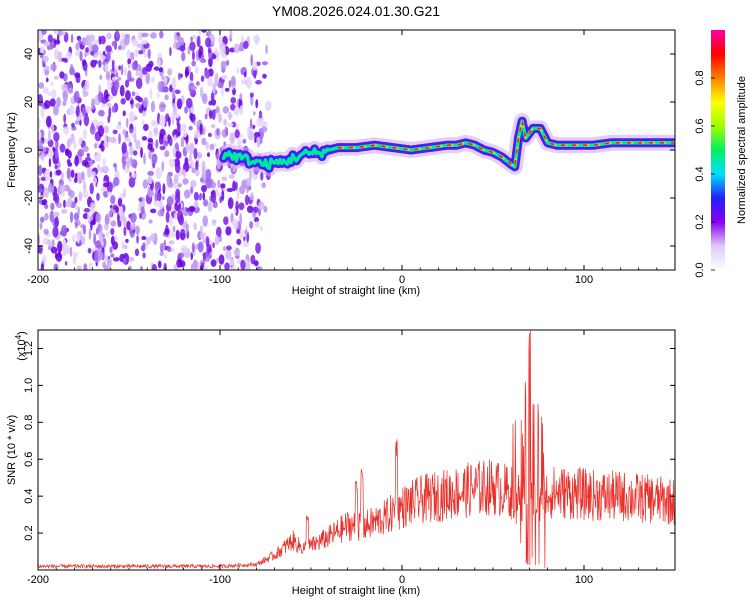  Describe the element at coordinates (155, 150) in the screenshot. I see `noise-blobs` at that location.